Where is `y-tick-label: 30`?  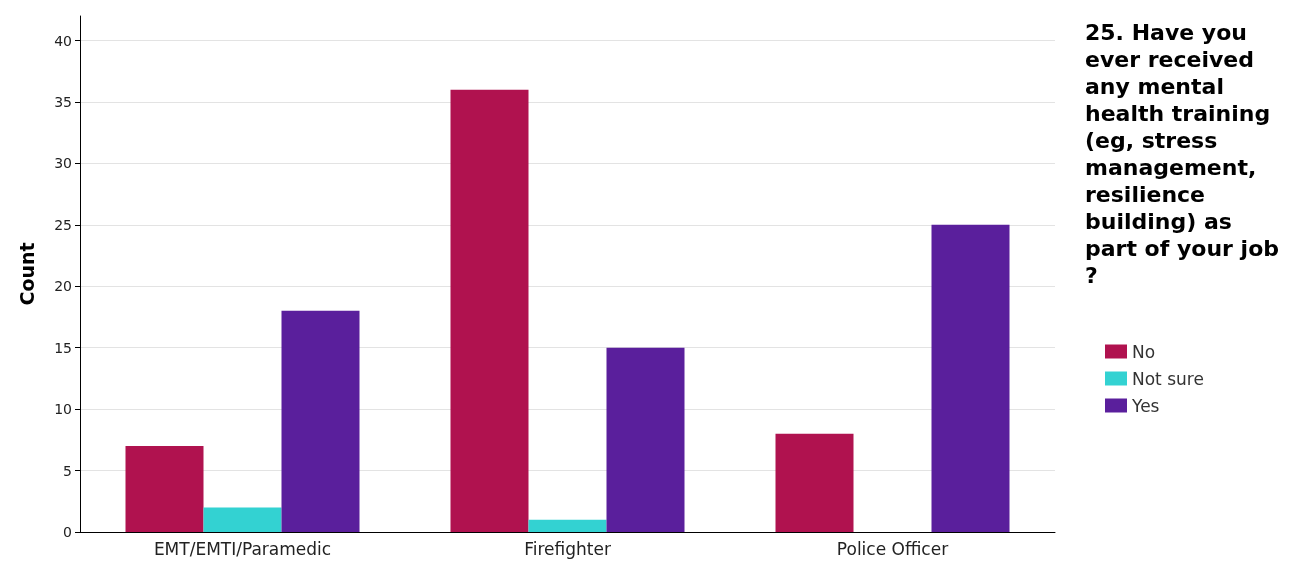 y-tick-label: 30 is located at coordinates (63, 163).